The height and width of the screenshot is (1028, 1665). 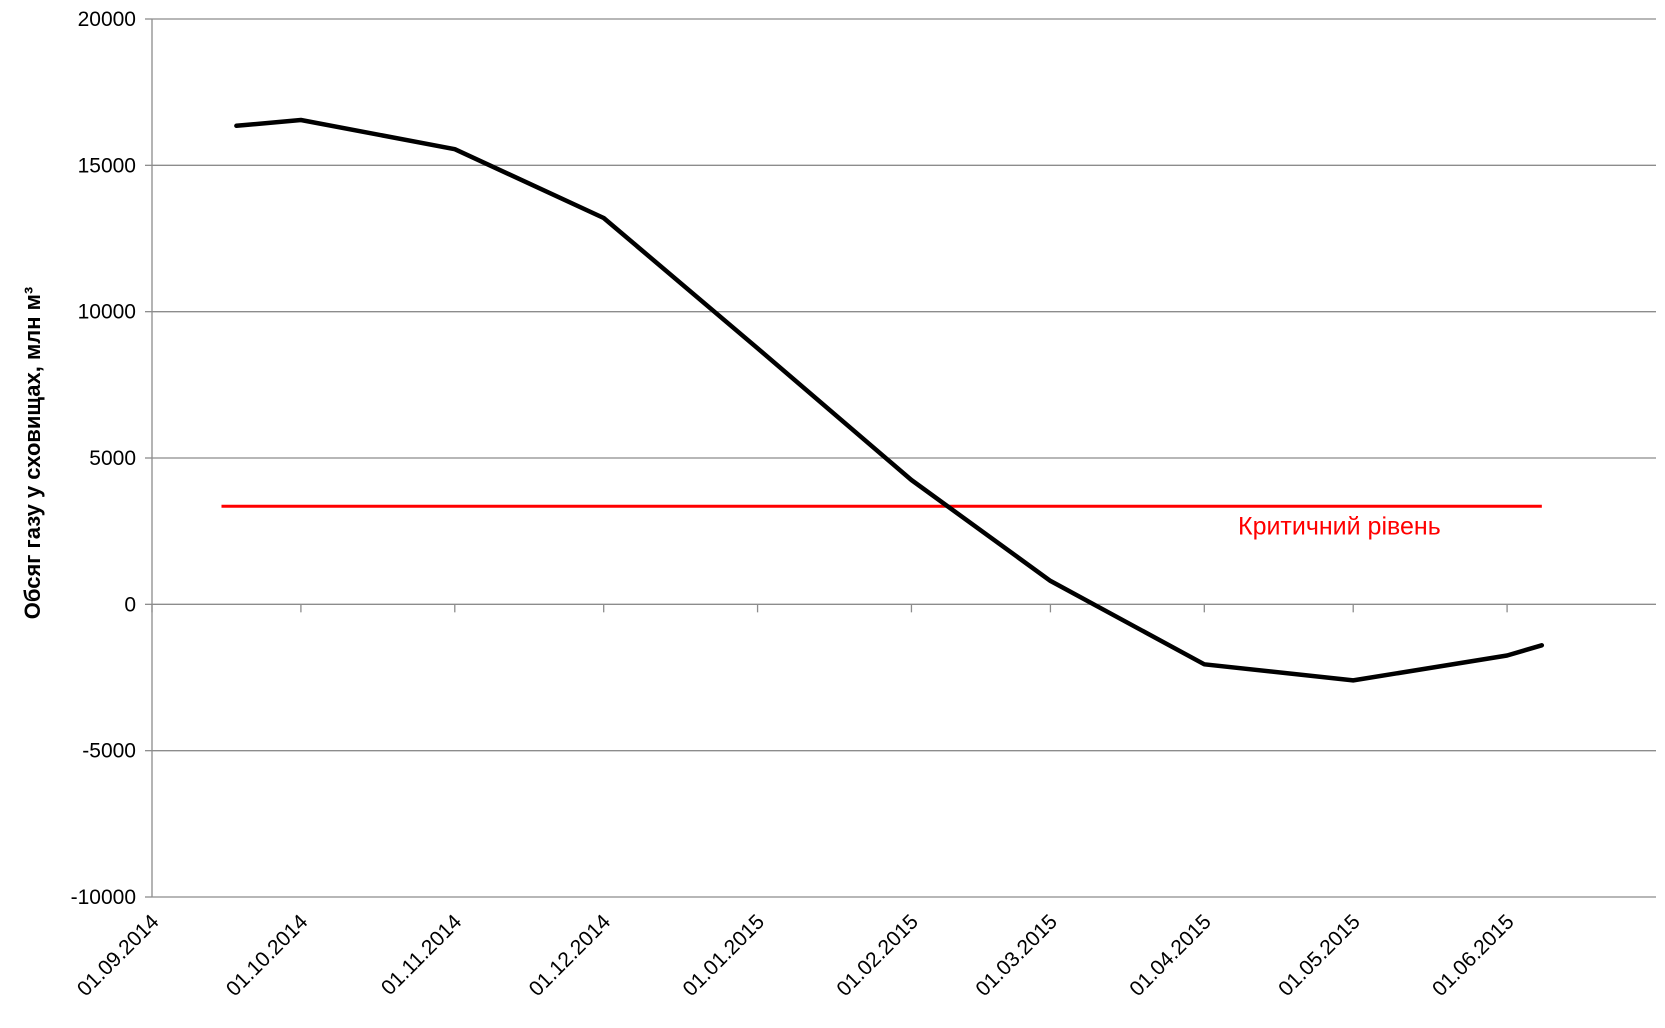 I want to click on y-tick-labels: -10000 -5000 0 5000 10000 15000 20000, so click(x=111, y=458).